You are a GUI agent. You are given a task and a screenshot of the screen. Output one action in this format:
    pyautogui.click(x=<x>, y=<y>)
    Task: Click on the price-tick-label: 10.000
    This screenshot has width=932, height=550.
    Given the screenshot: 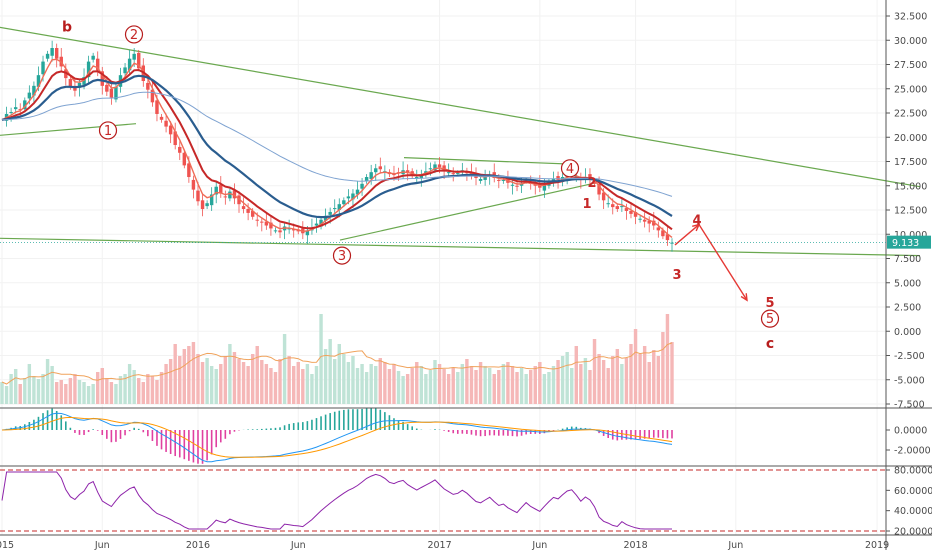 What is the action you would take?
    pyautogui.click(x=910, y=235)
    